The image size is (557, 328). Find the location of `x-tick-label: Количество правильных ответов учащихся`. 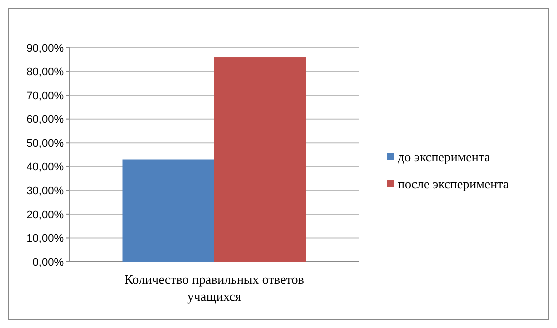

x-tick-label: Количество правильных ответов учащихся is located at coordinates (214, 288).